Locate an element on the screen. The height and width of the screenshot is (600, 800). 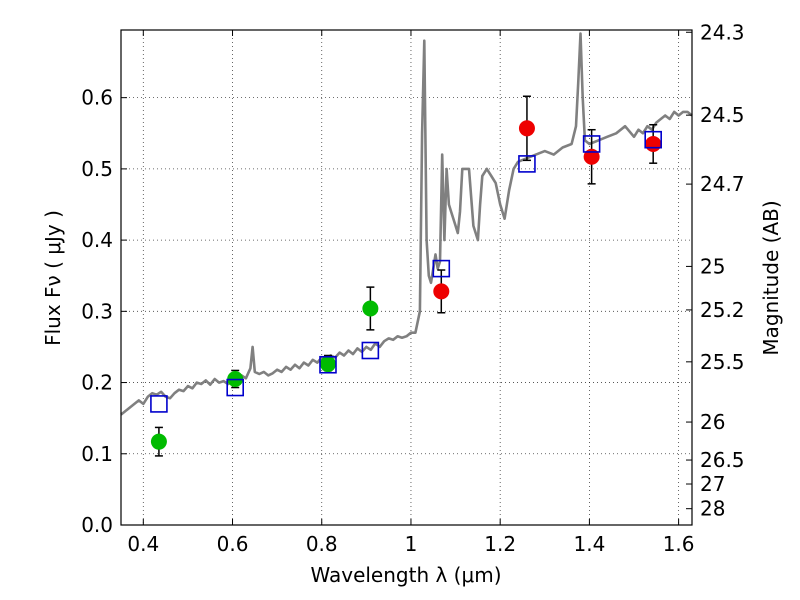
y-tick-label: 0.3 is located at coordinates (97, 311).